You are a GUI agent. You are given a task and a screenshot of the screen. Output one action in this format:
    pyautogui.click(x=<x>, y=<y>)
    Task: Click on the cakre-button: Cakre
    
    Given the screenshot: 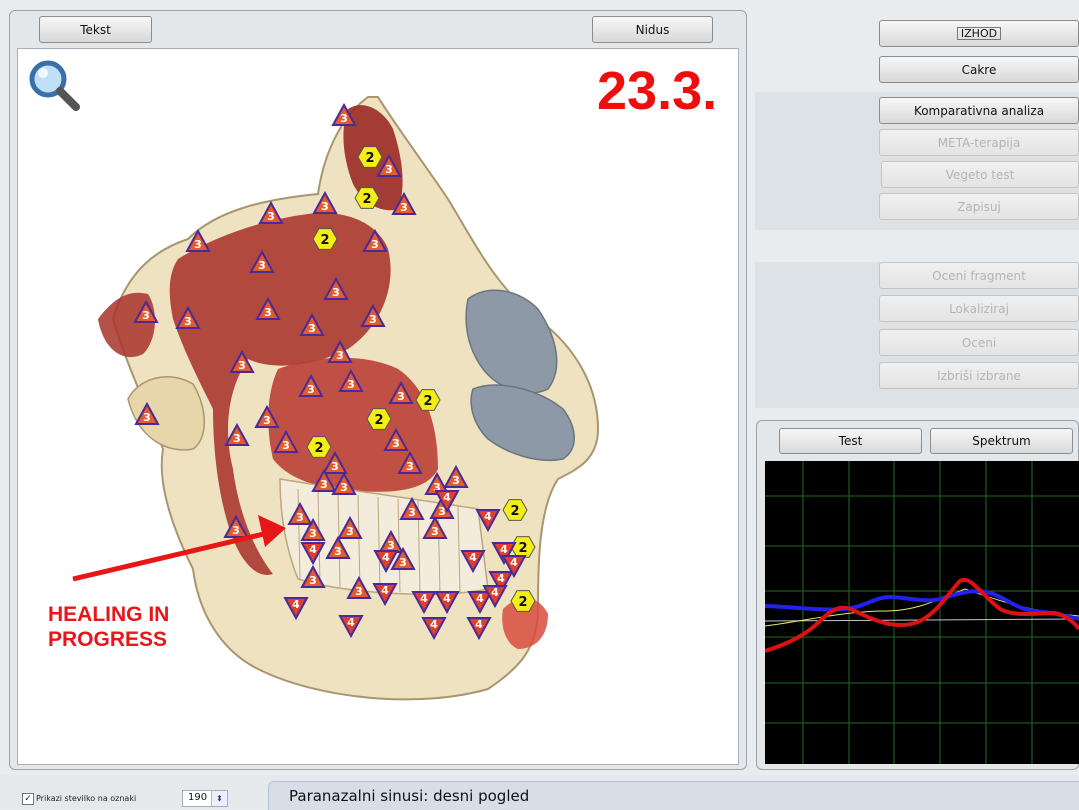 What is the action you would take?
    pyautogui.click(x=979, y=69)
    